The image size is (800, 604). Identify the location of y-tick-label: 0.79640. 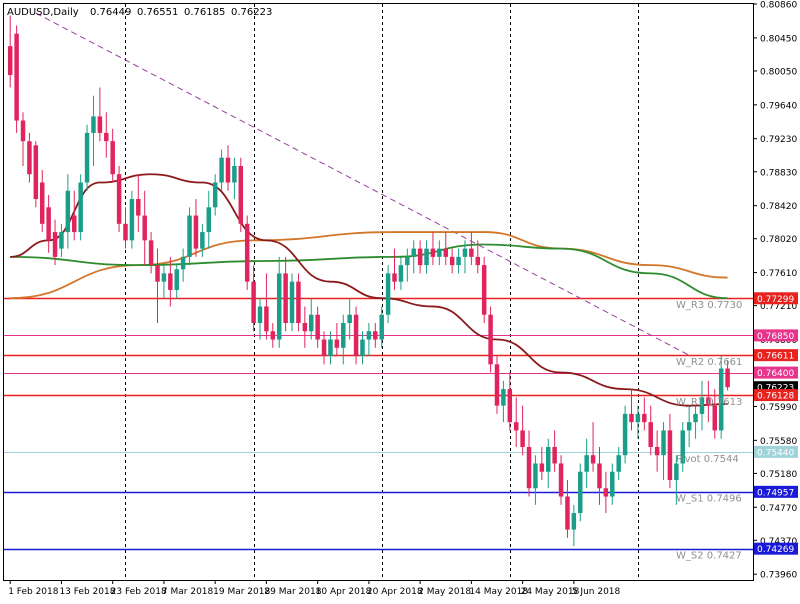
(778, 106).